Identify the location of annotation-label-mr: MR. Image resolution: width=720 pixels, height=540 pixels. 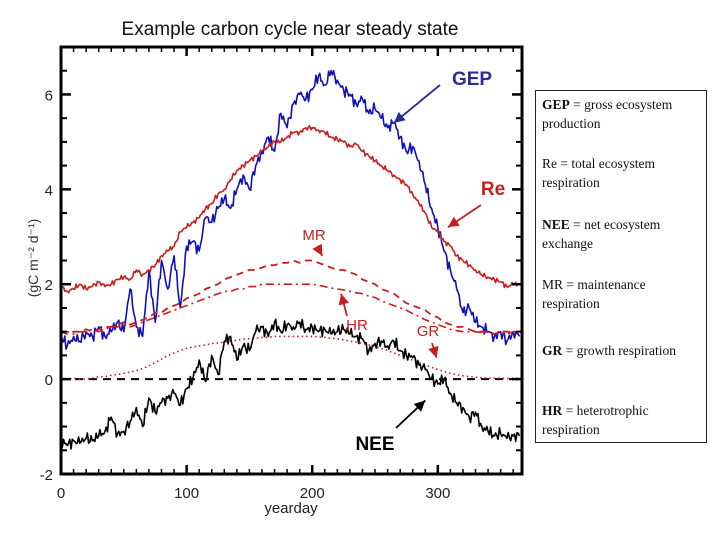
(313, 235).